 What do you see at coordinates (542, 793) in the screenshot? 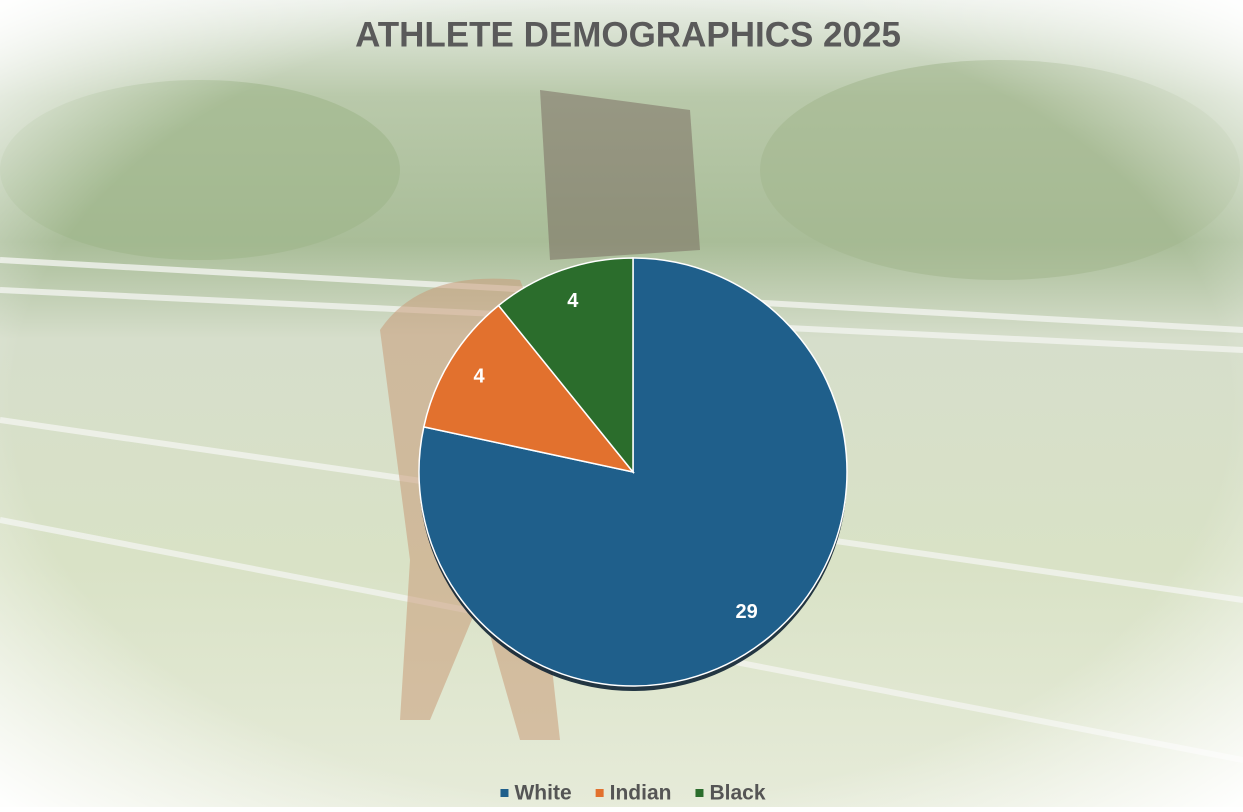
I see `legend-label: White` at bounding box center [542, 793].